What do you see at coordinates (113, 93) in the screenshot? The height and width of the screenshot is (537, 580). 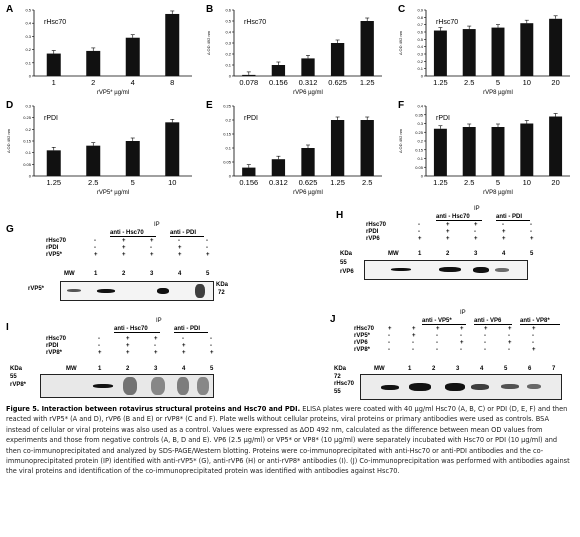 I see `x-axis-label: rVP5* µg/ml` at bounding box center [113, 93].